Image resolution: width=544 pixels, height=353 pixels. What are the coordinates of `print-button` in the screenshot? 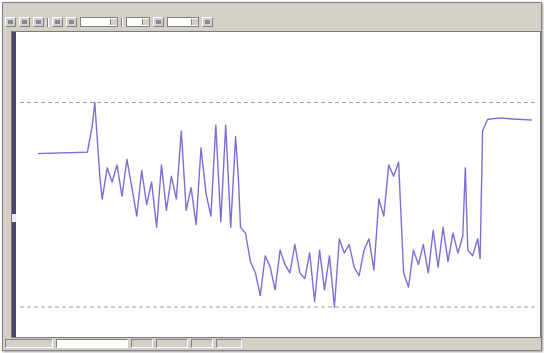 It's located at (38, 22).